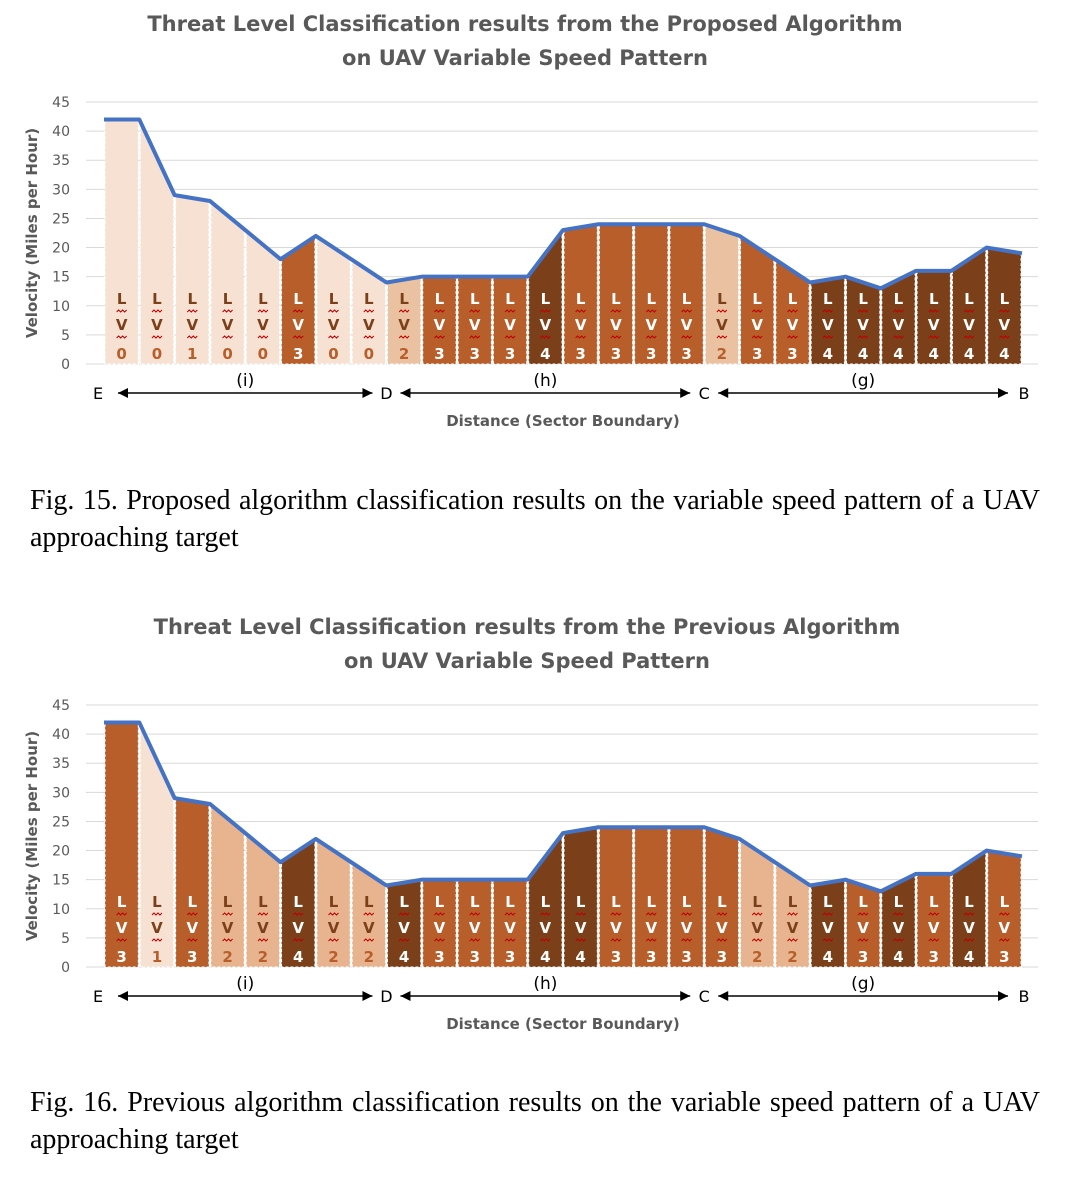  Describe the element at coordinates (123, 393) in the screenshot. I see `sector-arrow-head-left` at that location.